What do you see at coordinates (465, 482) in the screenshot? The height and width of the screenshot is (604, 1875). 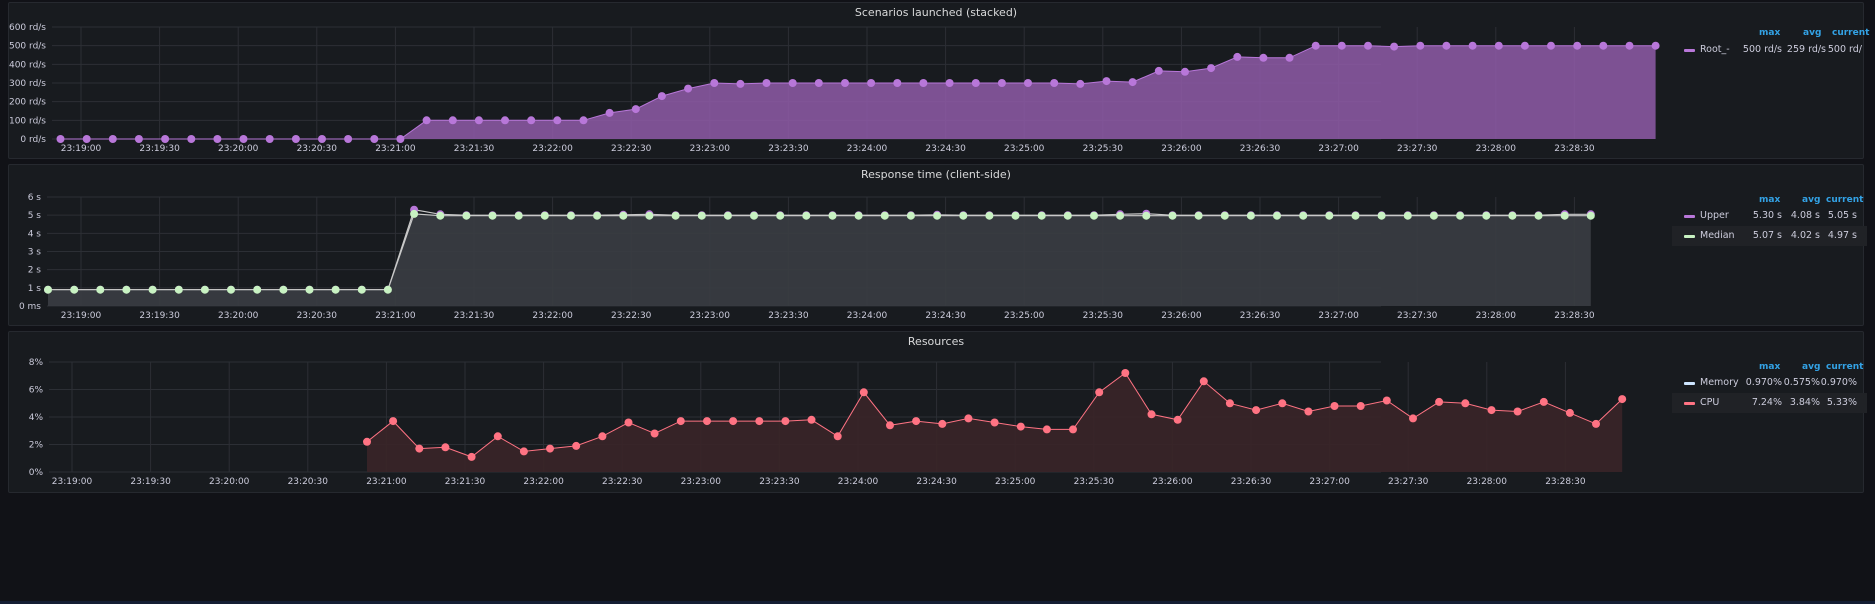 I see `x-tick-label: 23:21:30` at bounding box center [465, 482].